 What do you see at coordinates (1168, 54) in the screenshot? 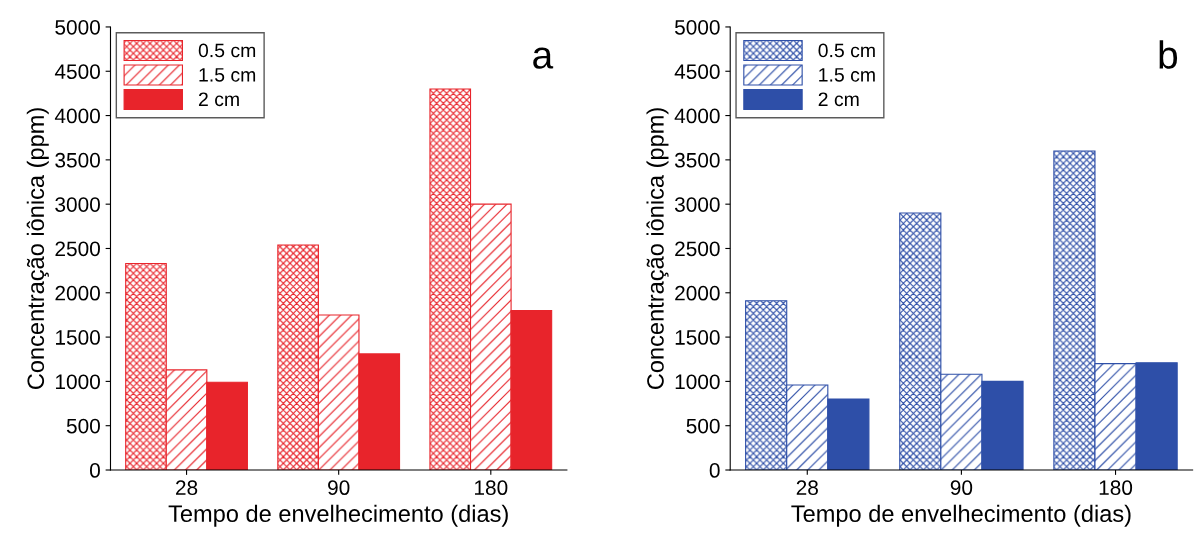
I see `annotation: b` at bounding box center [1168, 54].